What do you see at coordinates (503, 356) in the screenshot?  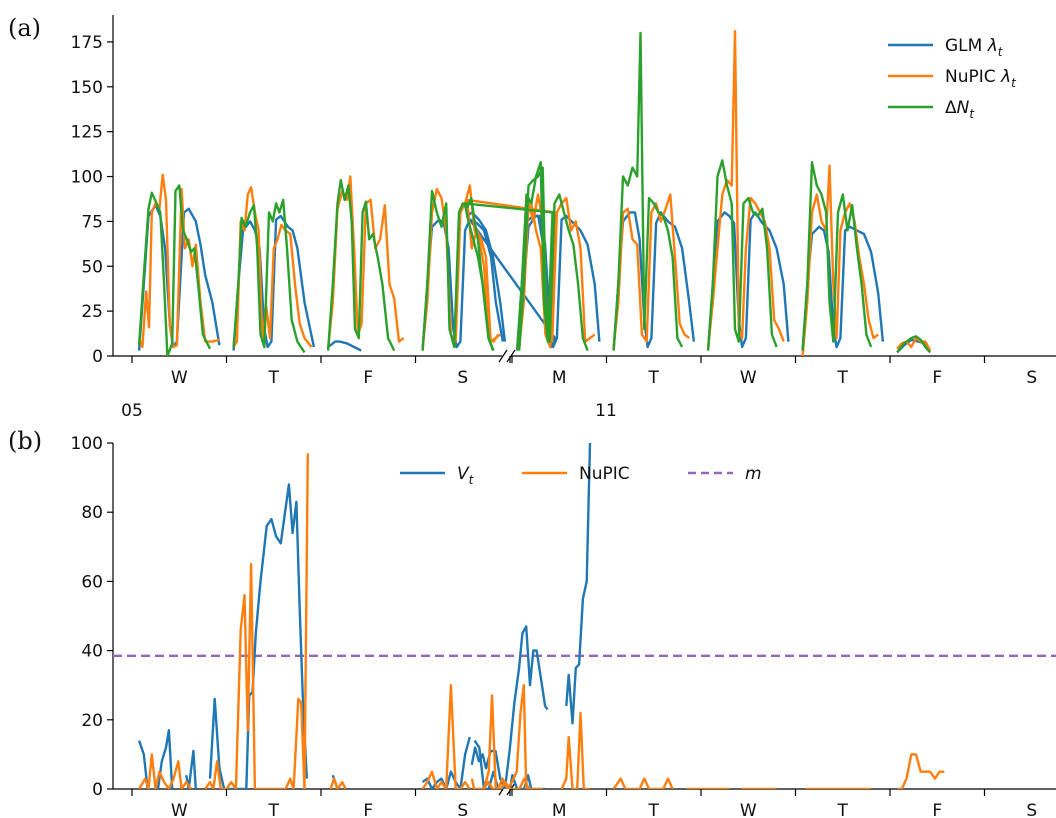 I see `axis-break-mark` at bounding box center [503, 356].